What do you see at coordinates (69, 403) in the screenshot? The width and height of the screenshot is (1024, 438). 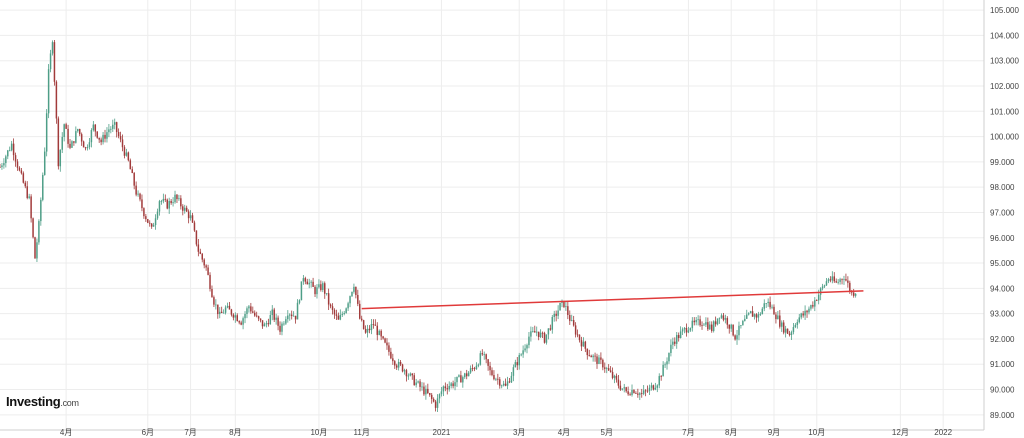 I see `brand-suffix: .com` at bounding box center [69, 403].